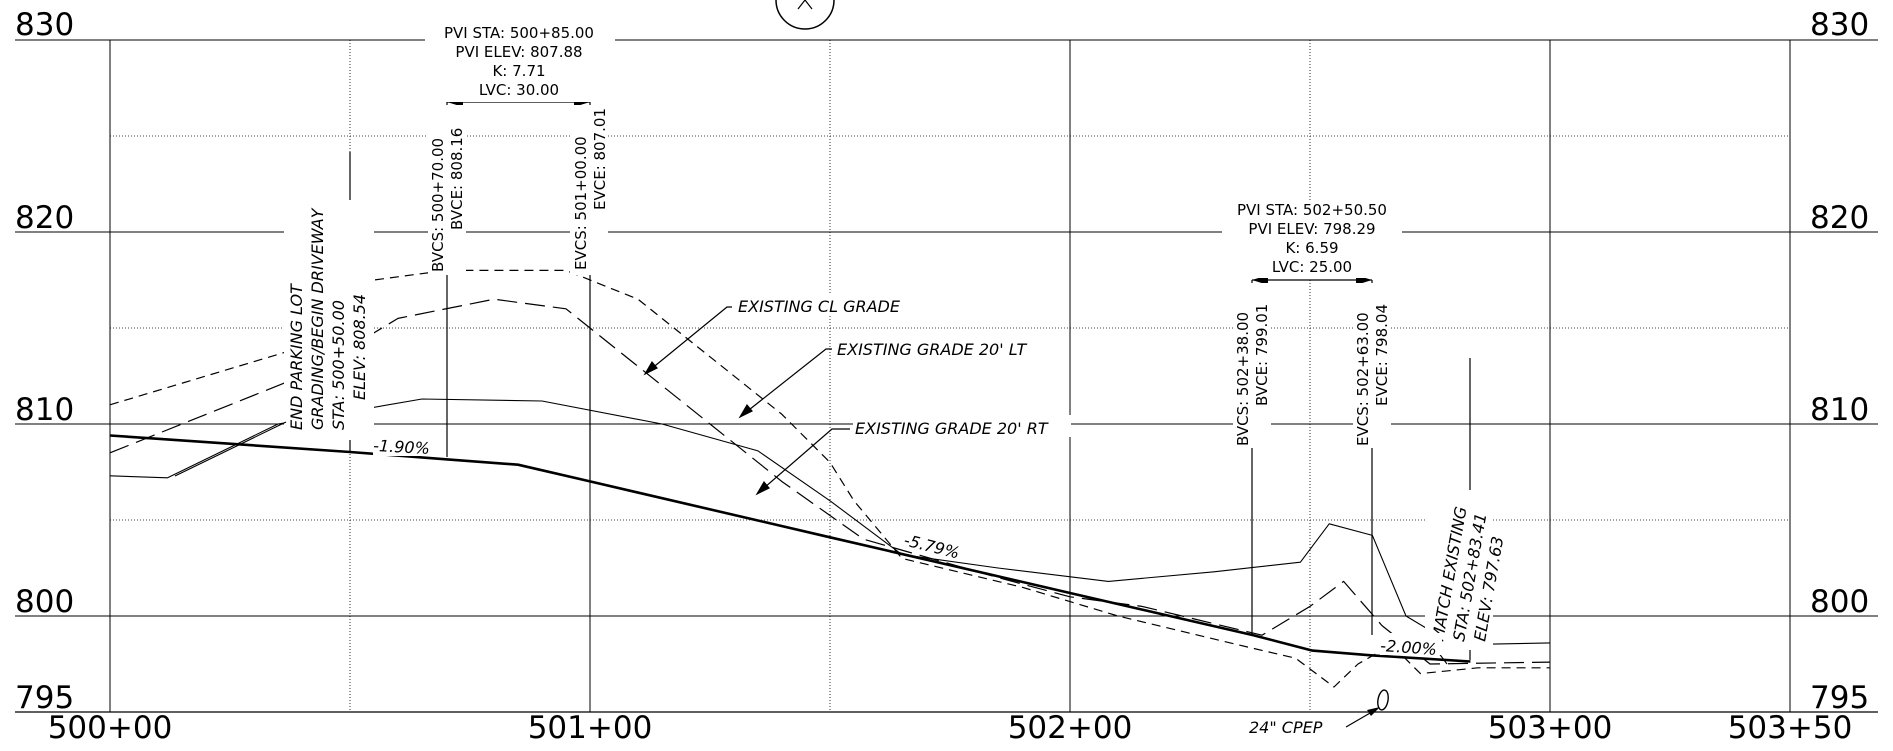 The image size is (1893, 751). I want to click on pipe-ellipse, so click(1383, 700).